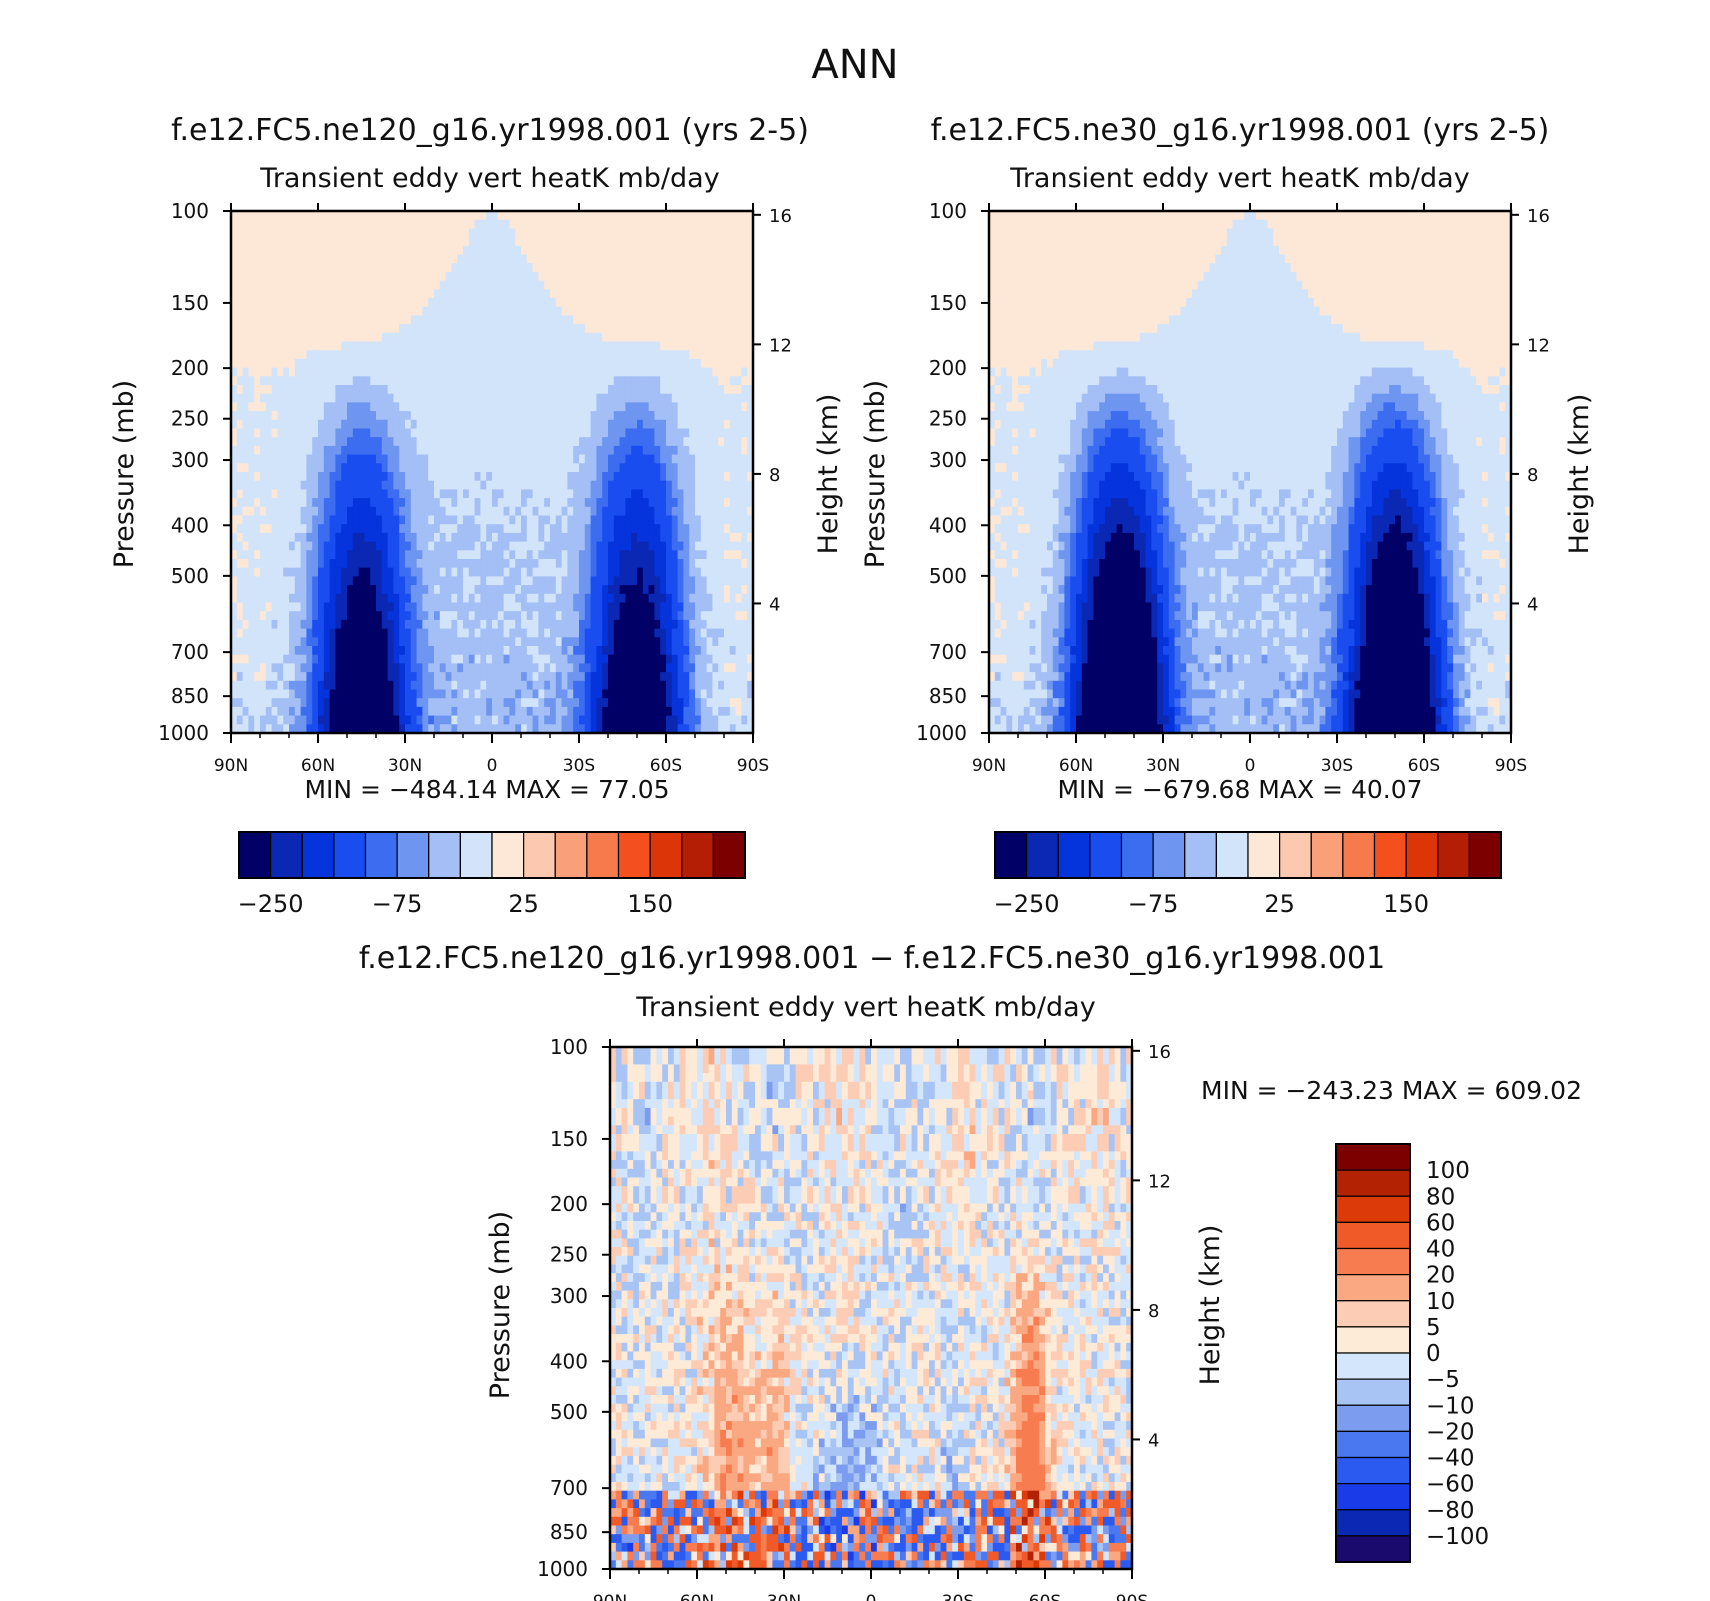 Image resolution: width=1710 pixels, height=1601 pixels. What do you see at coordinates (500, 1305) in the screenshot?
I see `diff-ylabel: Pressure (mb)` at bounding box center [500, 1305].